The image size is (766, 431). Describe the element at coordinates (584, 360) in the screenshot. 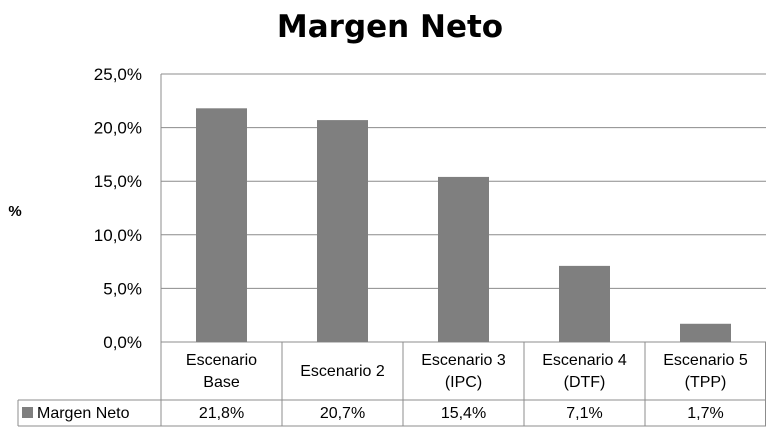

I see `x-category-label: Escenario 4` at that location.